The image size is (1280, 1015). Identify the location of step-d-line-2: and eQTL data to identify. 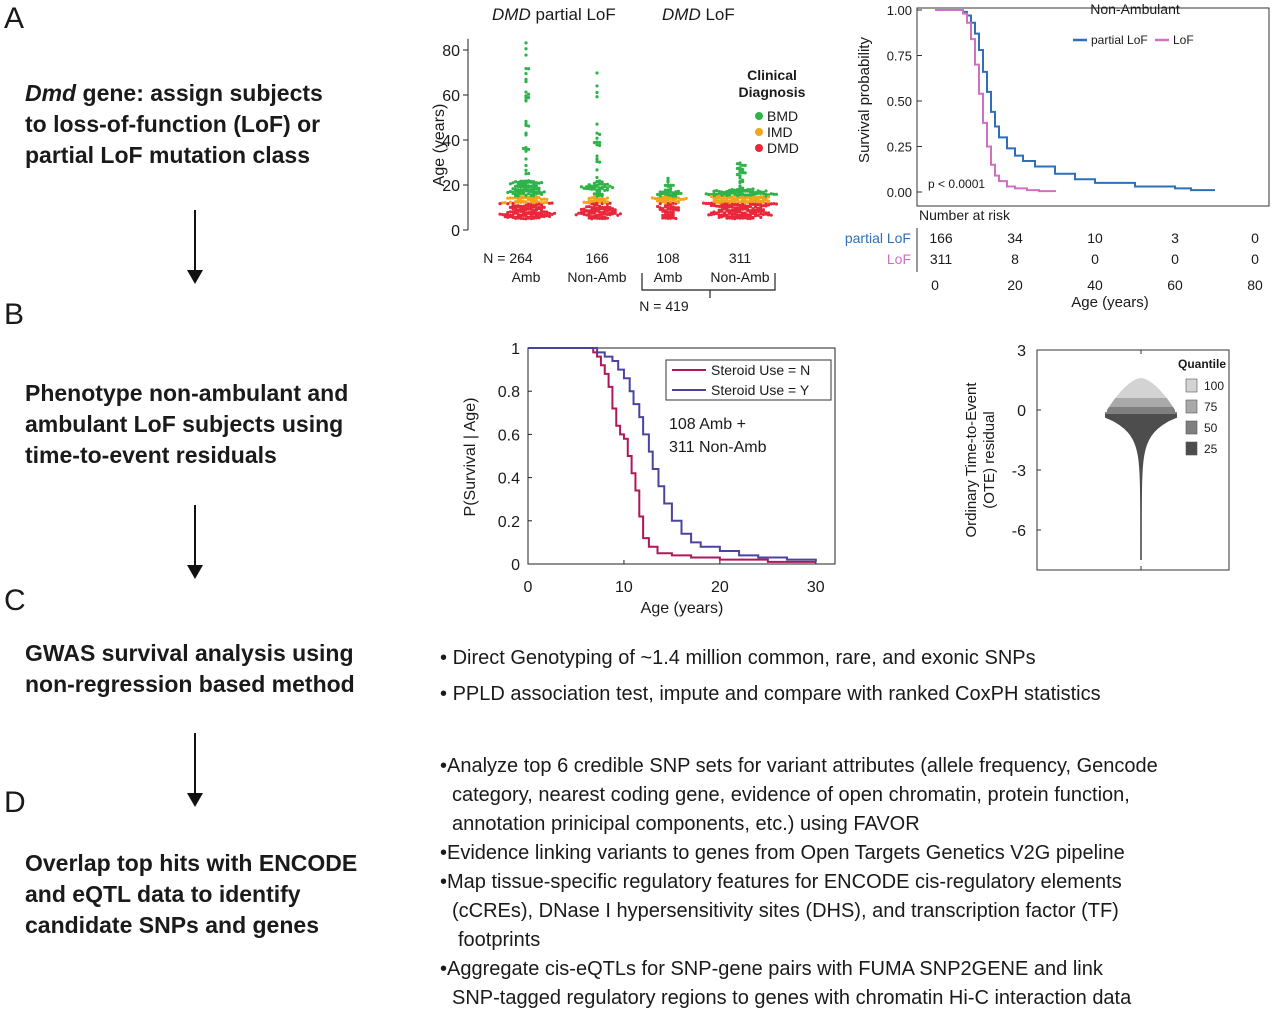
(163, 894).